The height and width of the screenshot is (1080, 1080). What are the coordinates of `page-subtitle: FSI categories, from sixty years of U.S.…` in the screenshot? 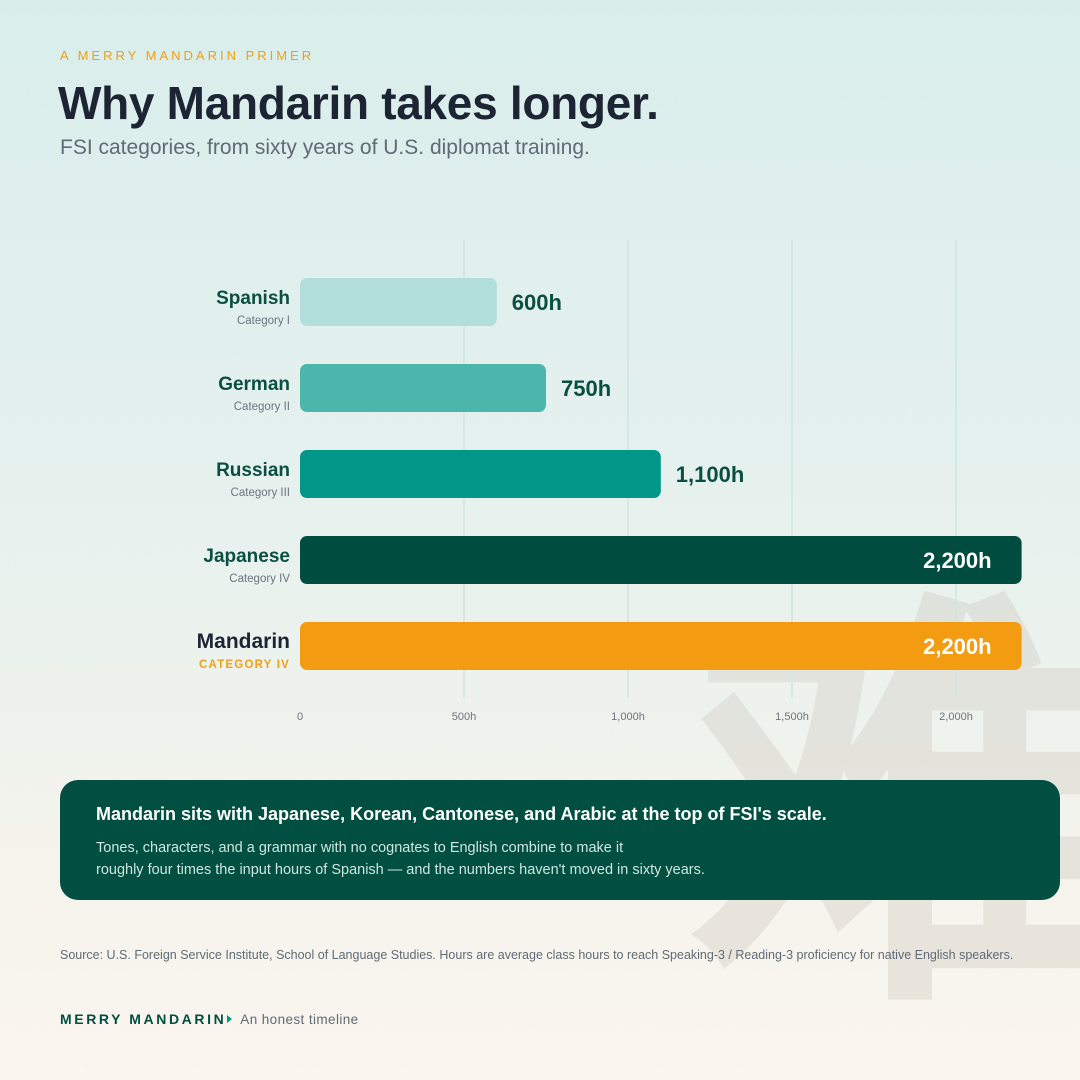 It's located at (325, 147).